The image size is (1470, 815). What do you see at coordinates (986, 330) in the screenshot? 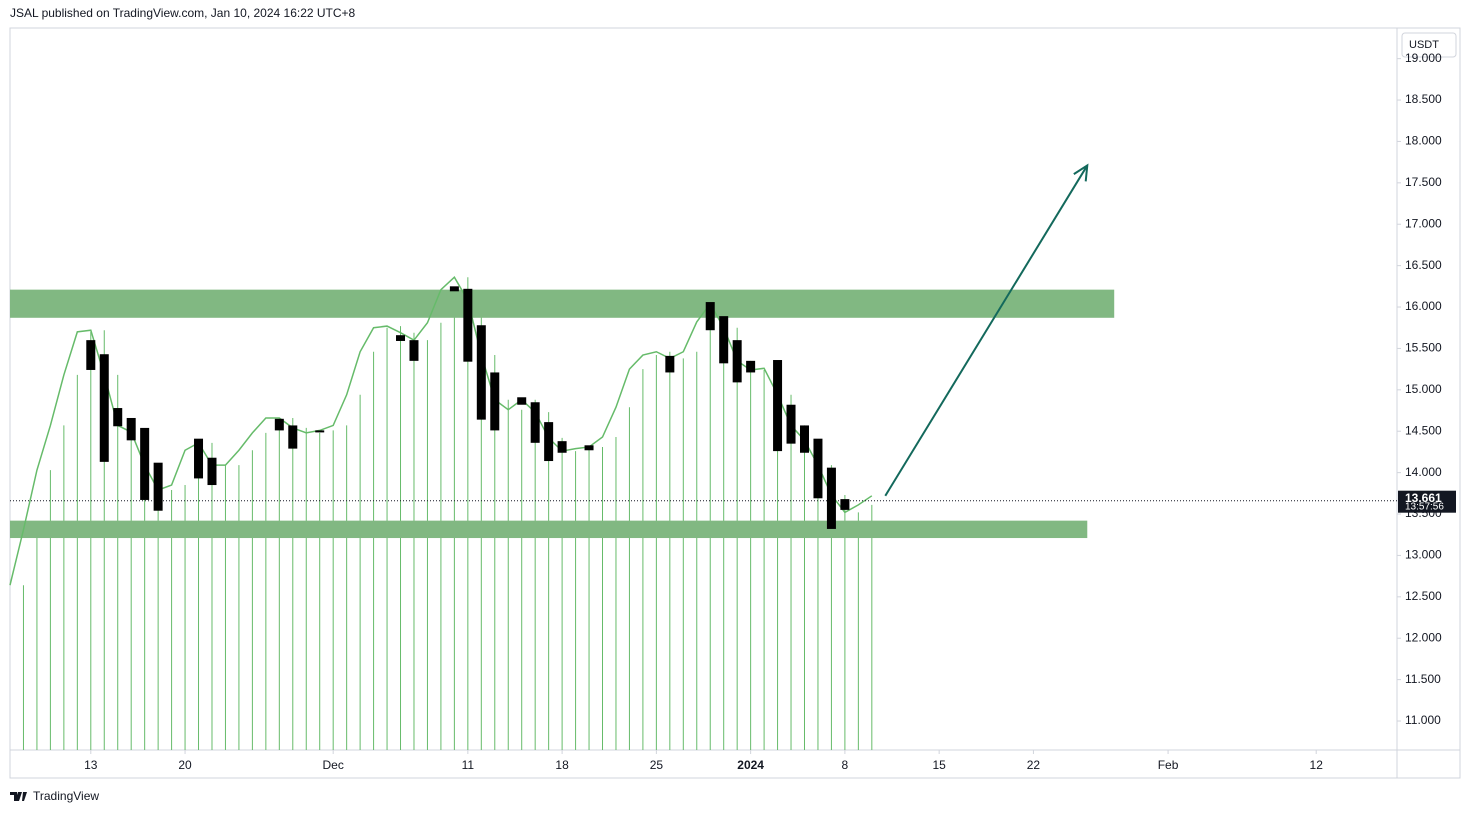
I see `arrow` at bounding box center [986, 330].